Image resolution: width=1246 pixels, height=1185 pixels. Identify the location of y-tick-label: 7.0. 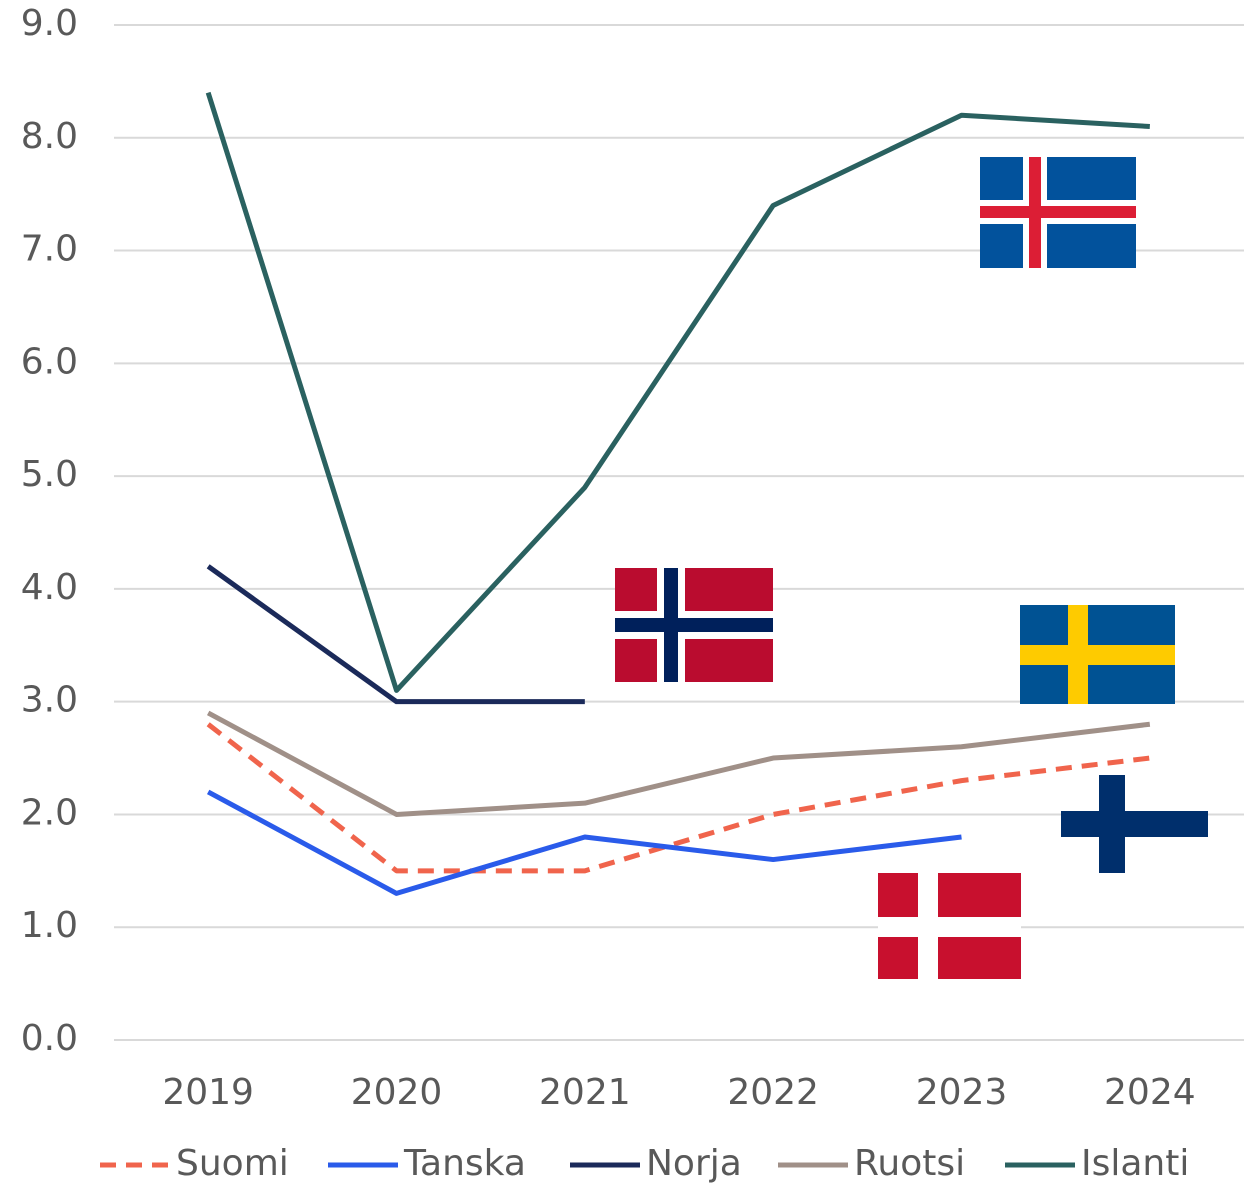
(49, 249).